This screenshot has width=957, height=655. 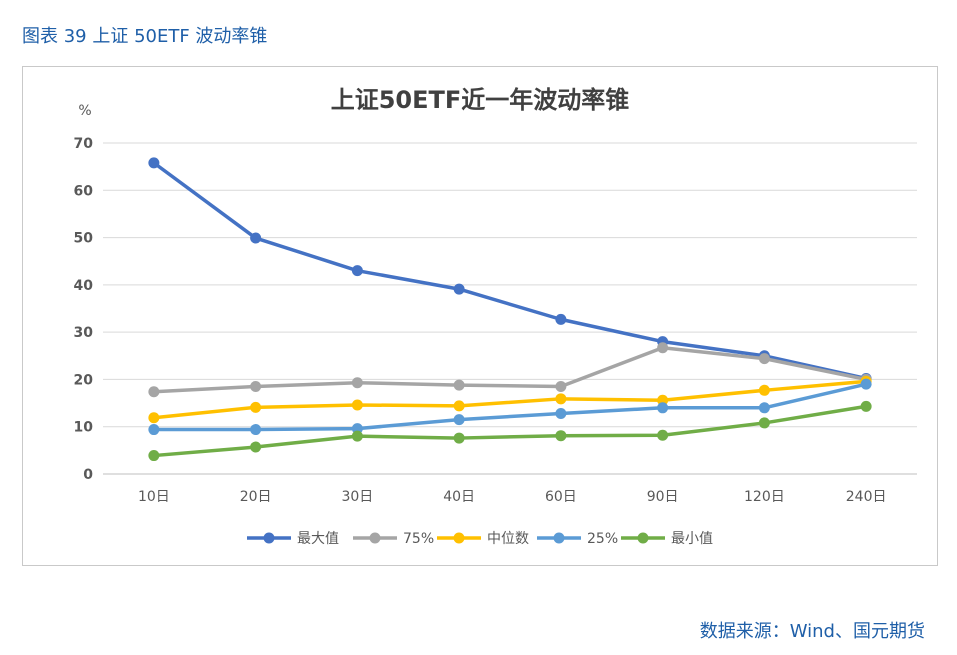 I want to click on legend-item: 最小值, so click(x=667, y=539).